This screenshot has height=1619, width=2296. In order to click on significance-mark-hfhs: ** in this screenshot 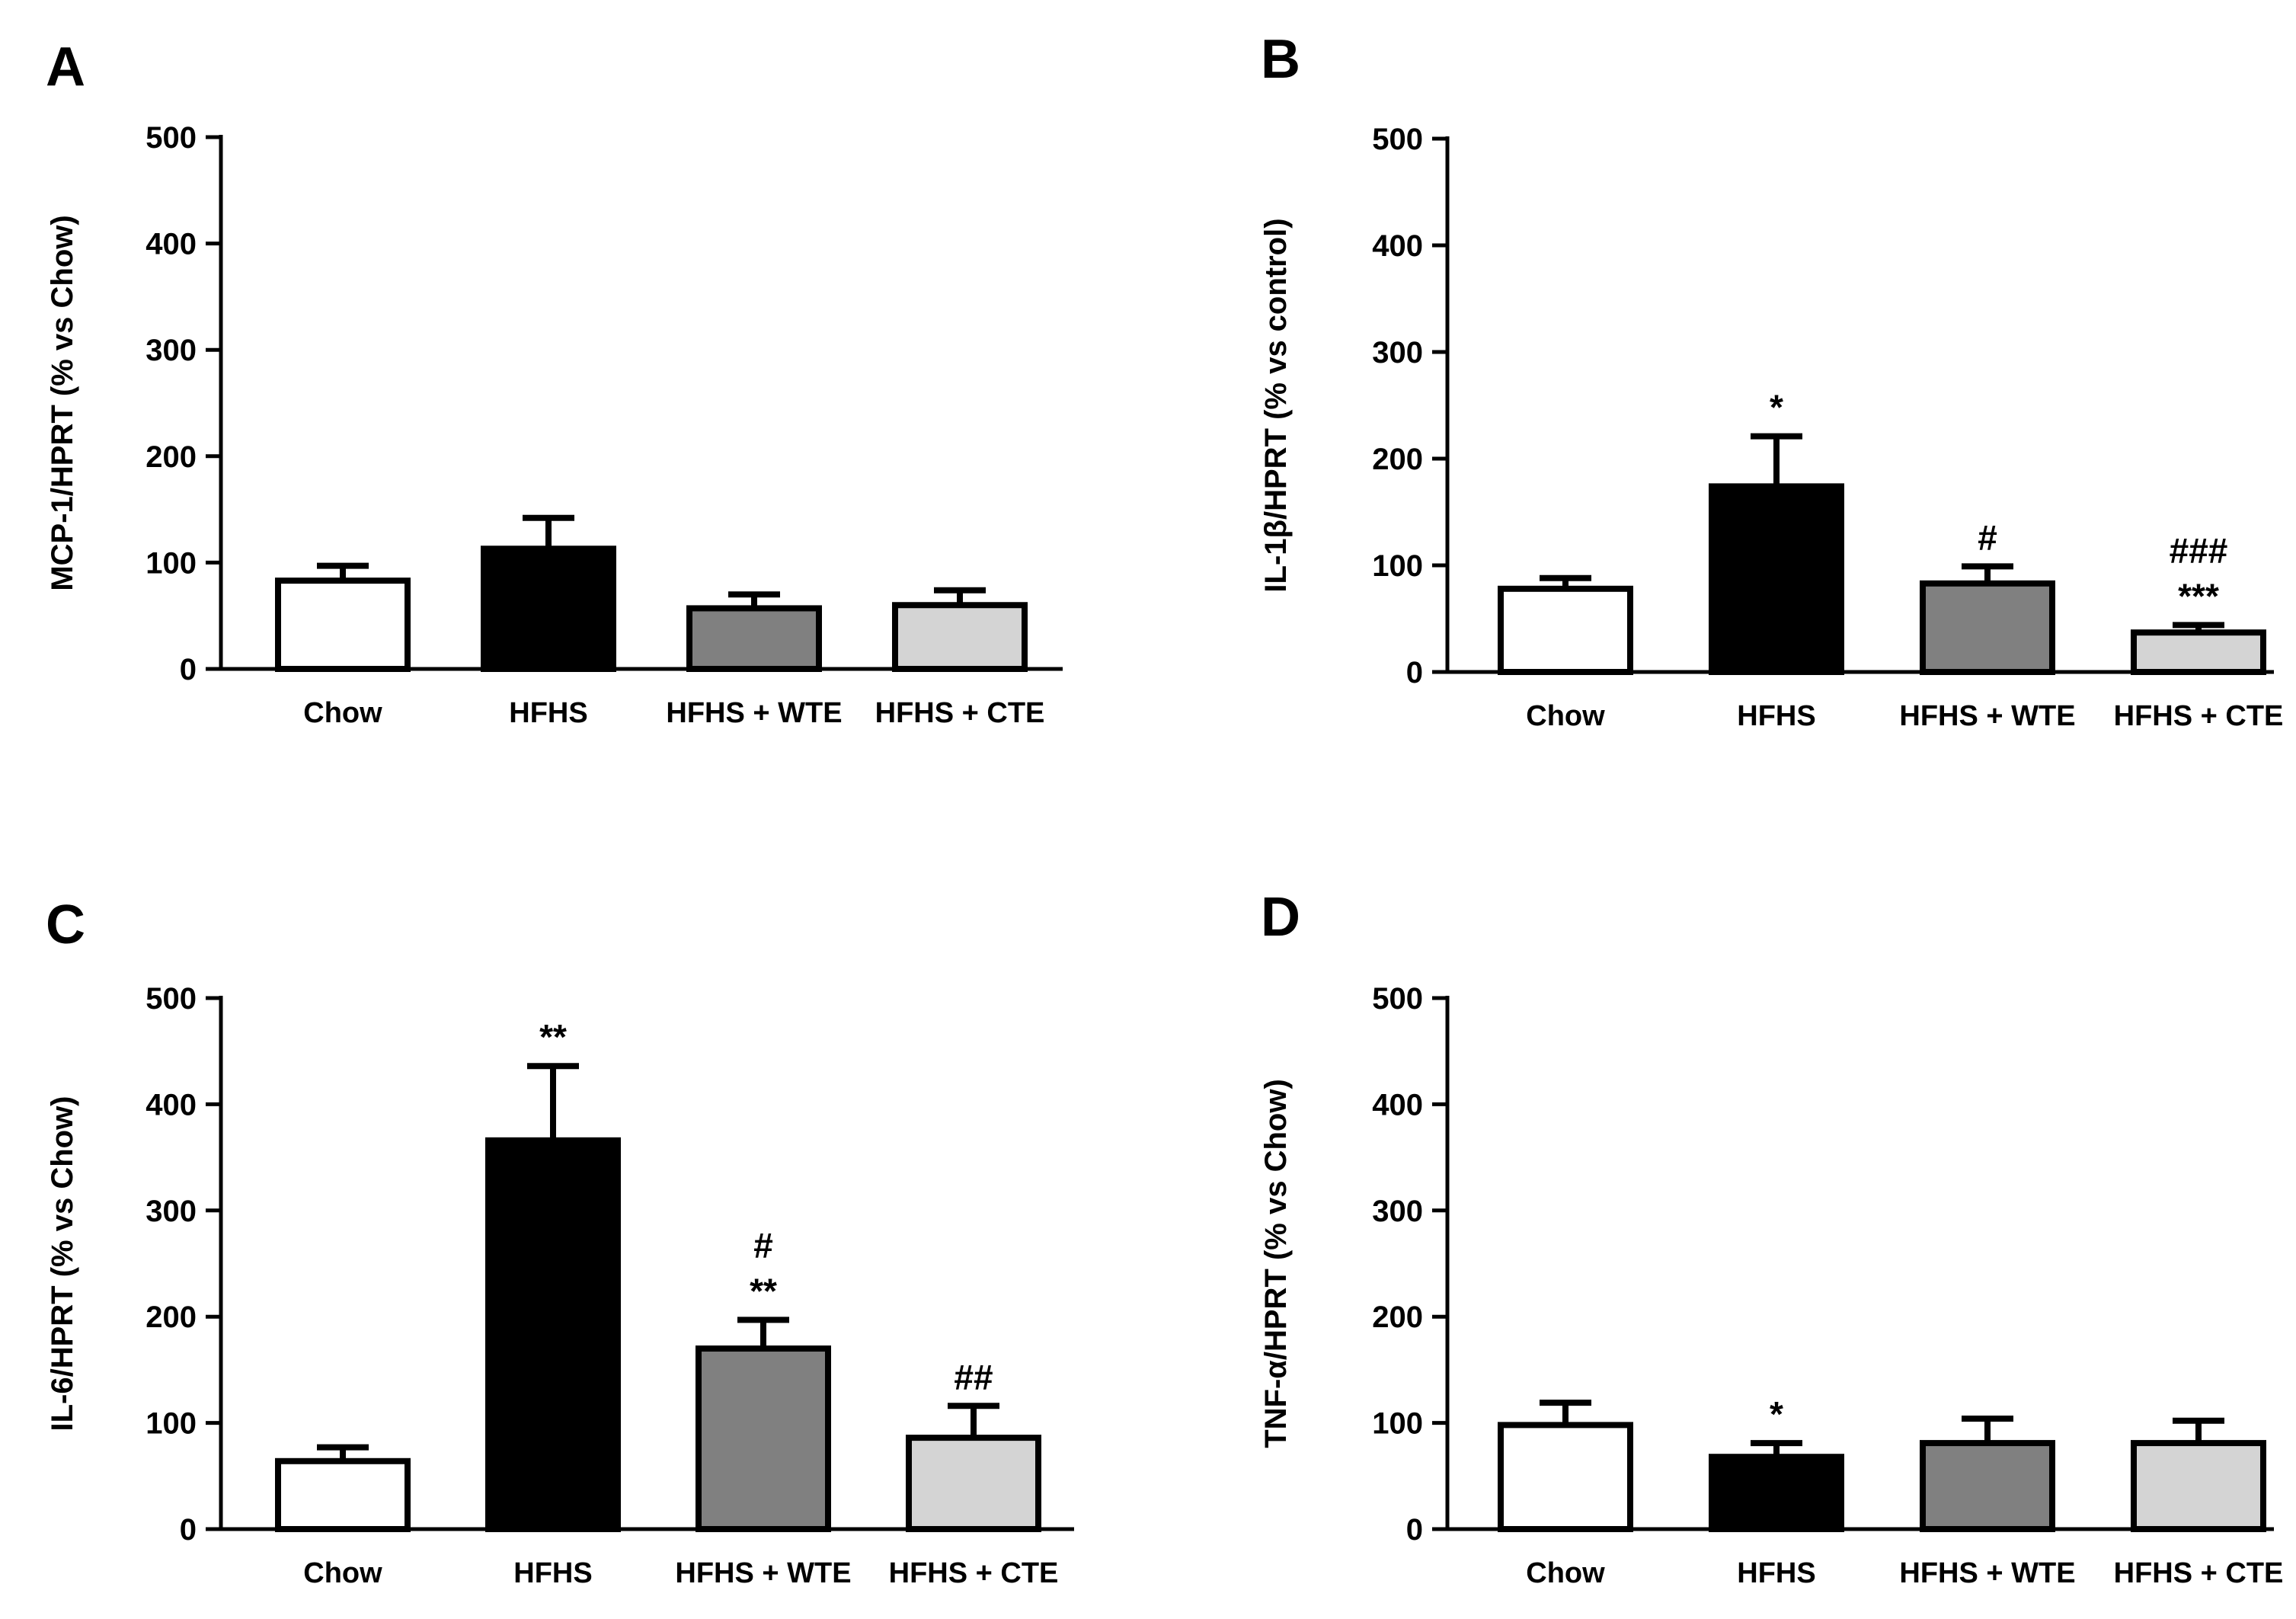, I will do `click(553, 1037)`.